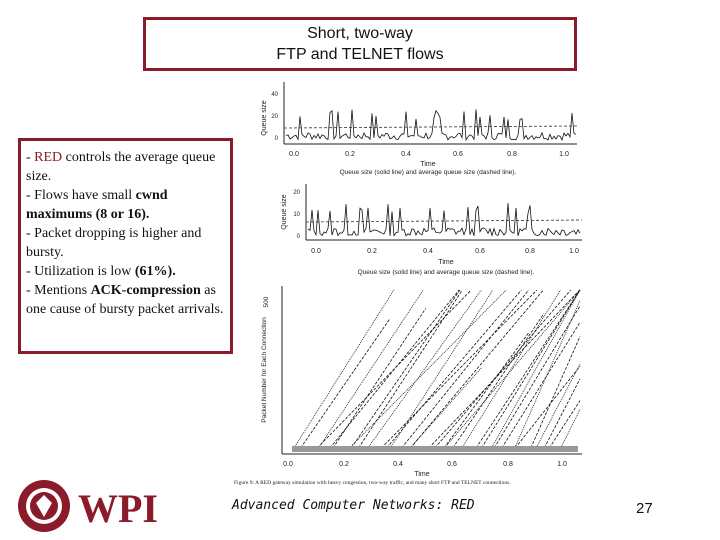  I want to click on bullet-text: controls the average queue size., so click(121, 167).